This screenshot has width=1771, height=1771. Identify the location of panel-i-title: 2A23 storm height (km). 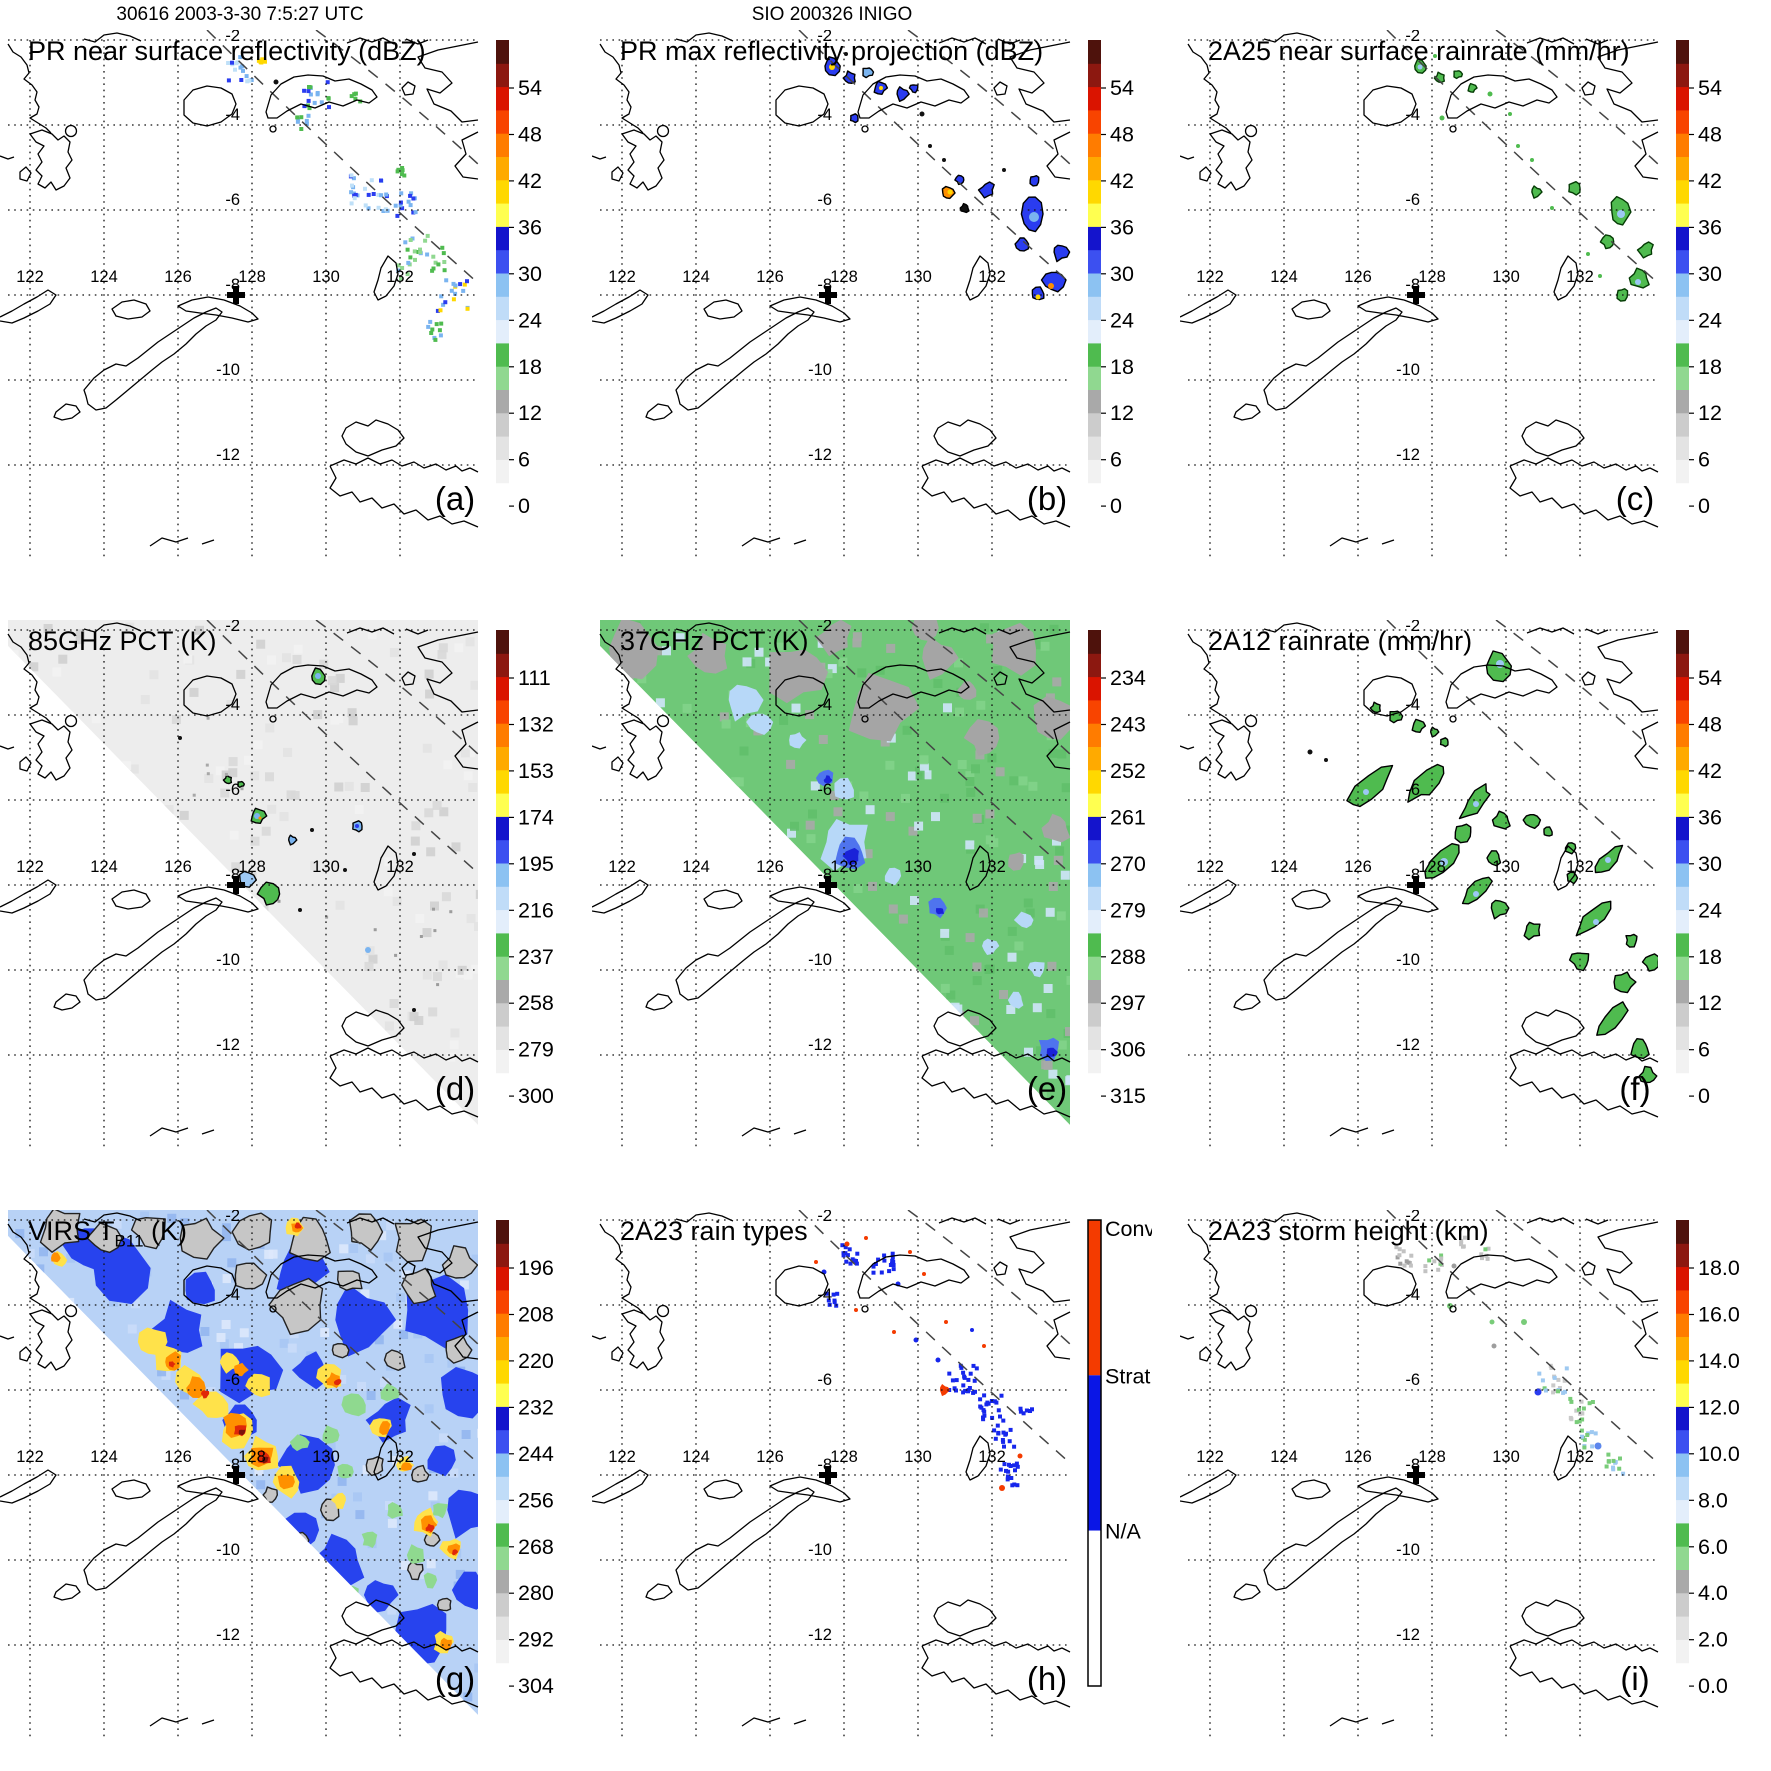
(1348, 1231).